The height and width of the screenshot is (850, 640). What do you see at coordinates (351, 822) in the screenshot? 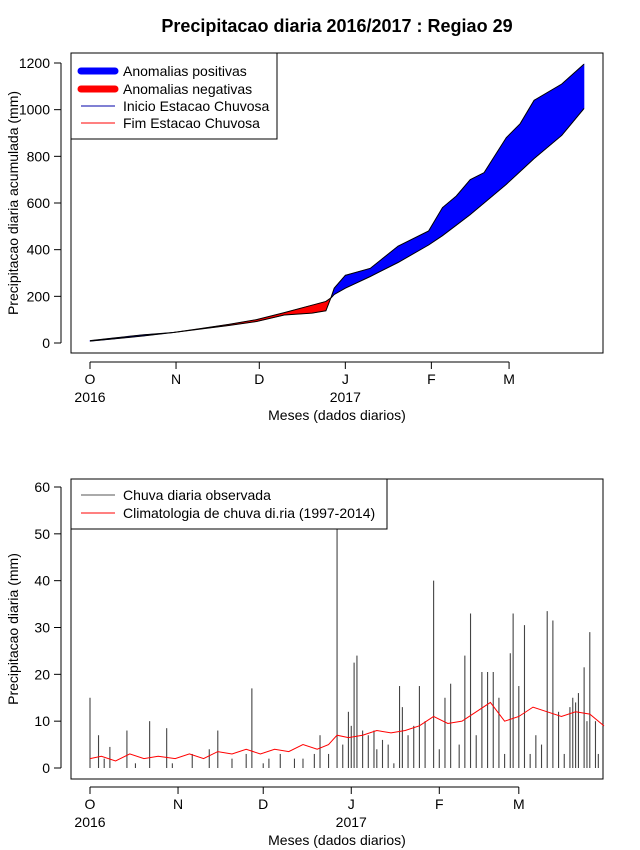
I see `bottom-x-year-label: 2017` at bounding box center [351, 822].